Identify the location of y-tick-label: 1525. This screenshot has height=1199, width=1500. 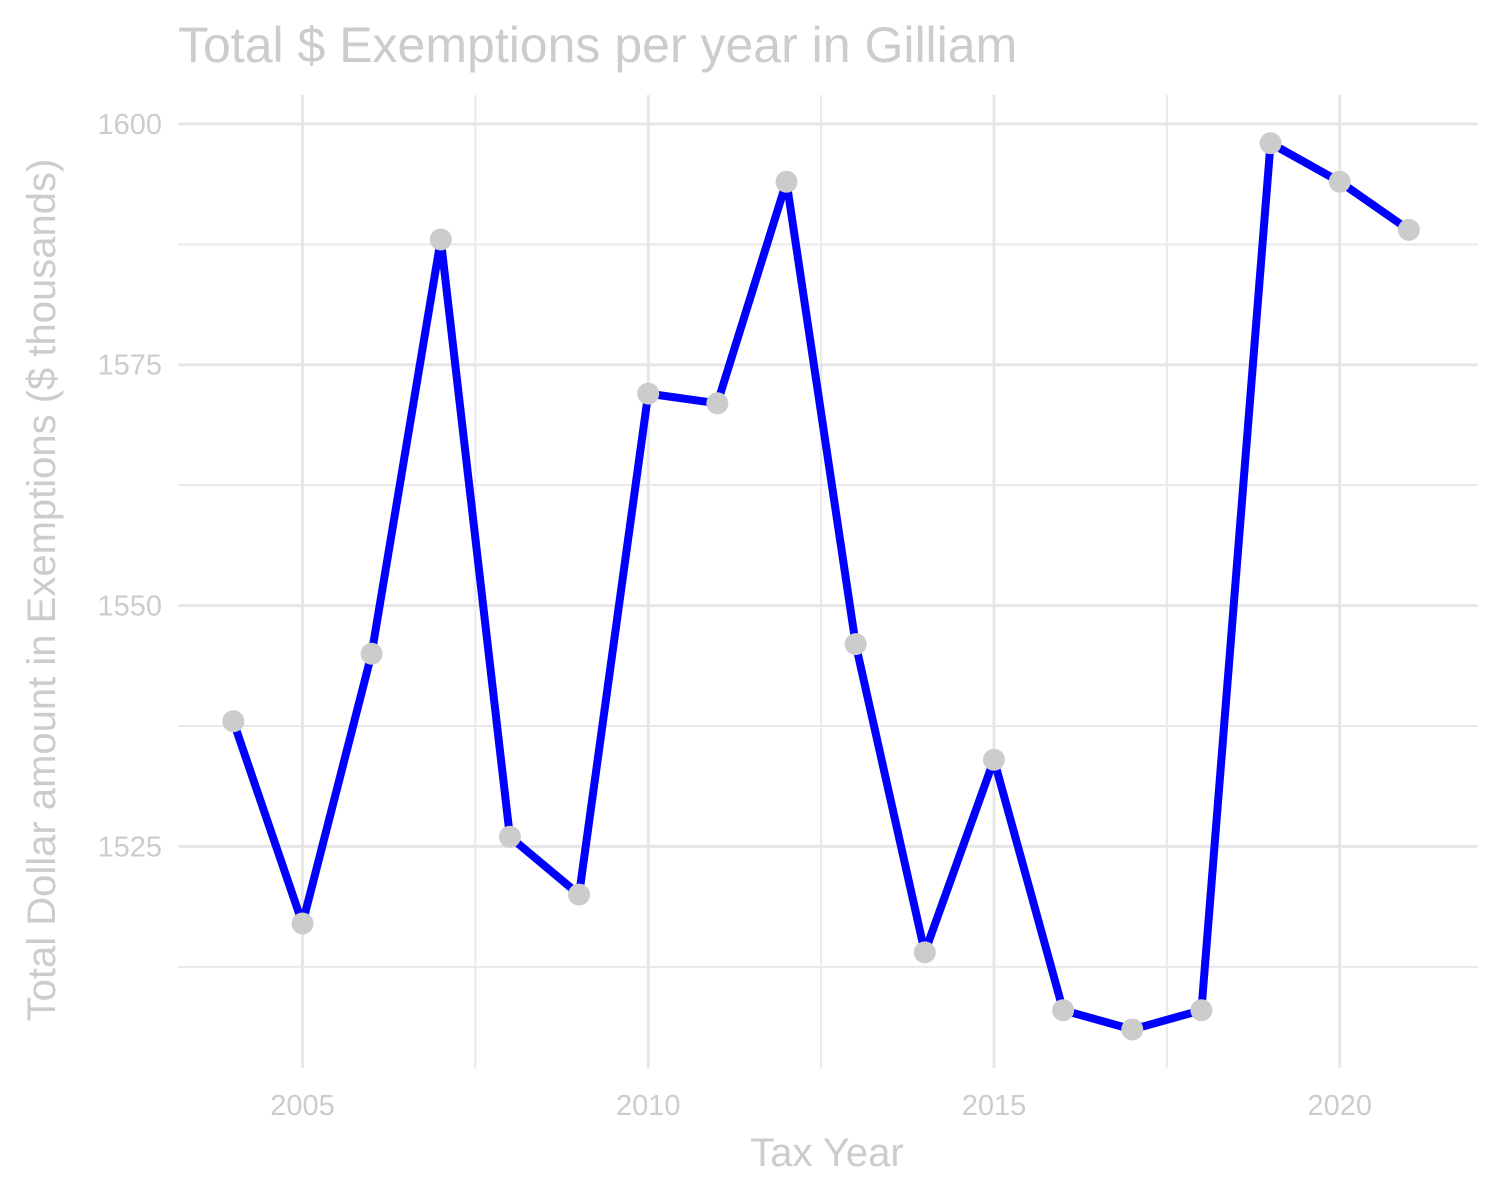
(129, 847).